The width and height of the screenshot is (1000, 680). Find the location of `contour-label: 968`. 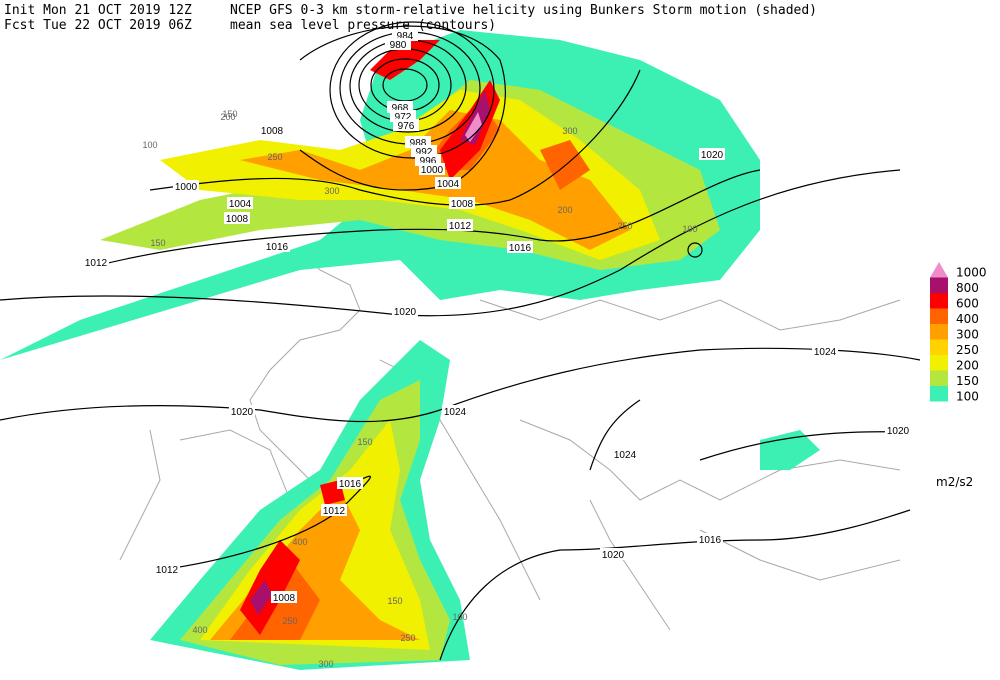

contour-label: 968 is located at coordinates (400, 108).